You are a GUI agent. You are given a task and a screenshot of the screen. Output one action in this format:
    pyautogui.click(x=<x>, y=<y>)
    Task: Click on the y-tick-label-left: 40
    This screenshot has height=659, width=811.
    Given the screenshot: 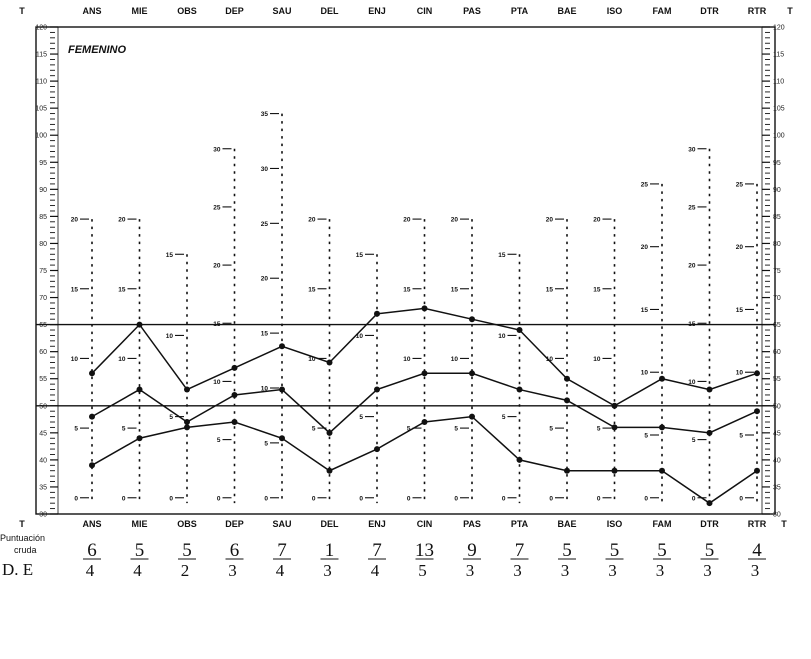 What is the action you would take?
    pyautogui.click(x=43, y=460)
    